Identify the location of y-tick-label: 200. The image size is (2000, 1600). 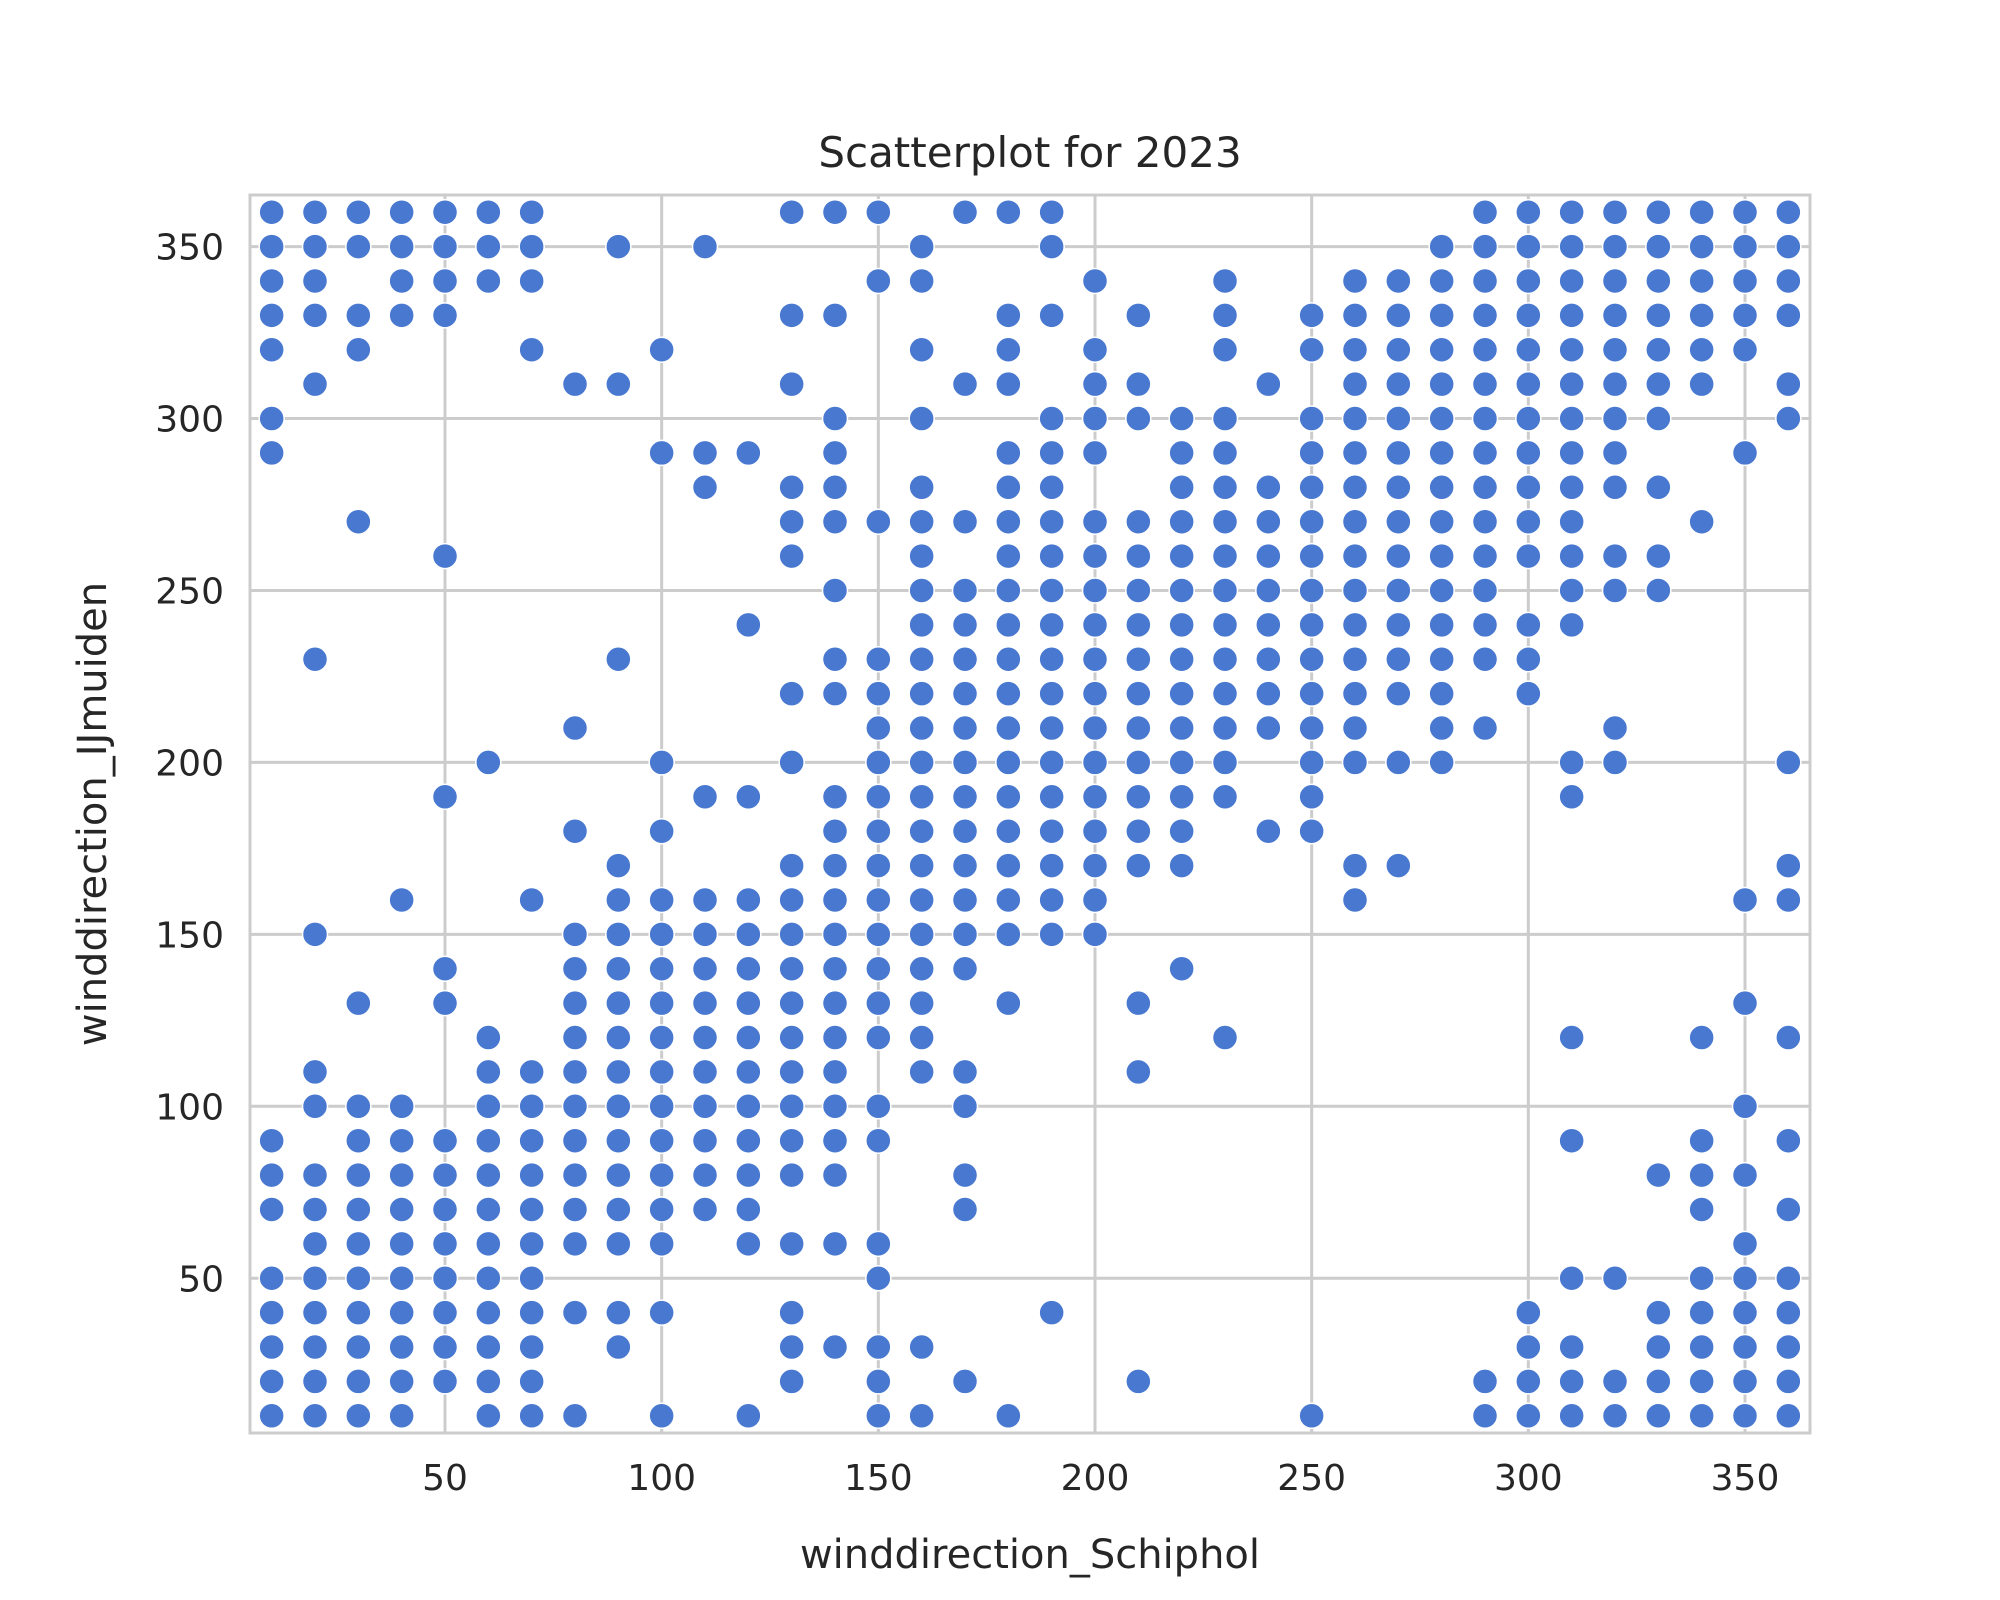
(189, 763).